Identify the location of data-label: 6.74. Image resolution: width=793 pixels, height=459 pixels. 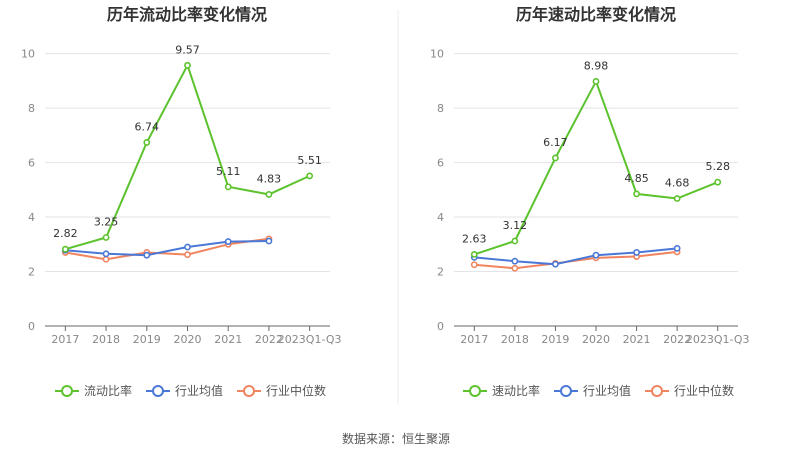
(147, 126).